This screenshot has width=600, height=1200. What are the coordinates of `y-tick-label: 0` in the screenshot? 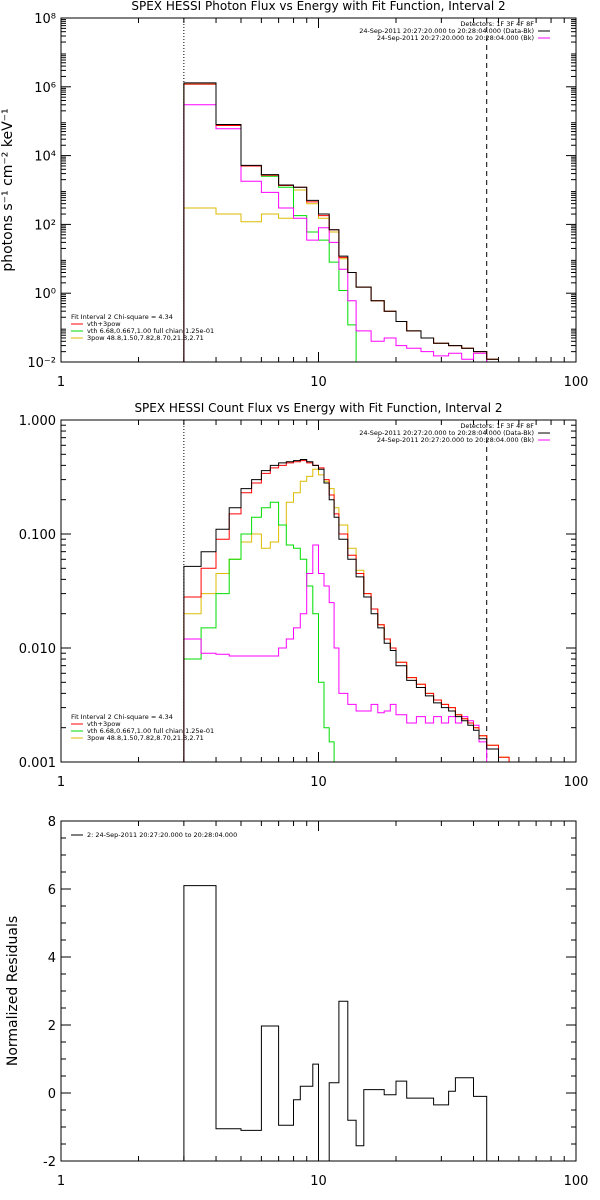 It's located at (52, 1094).